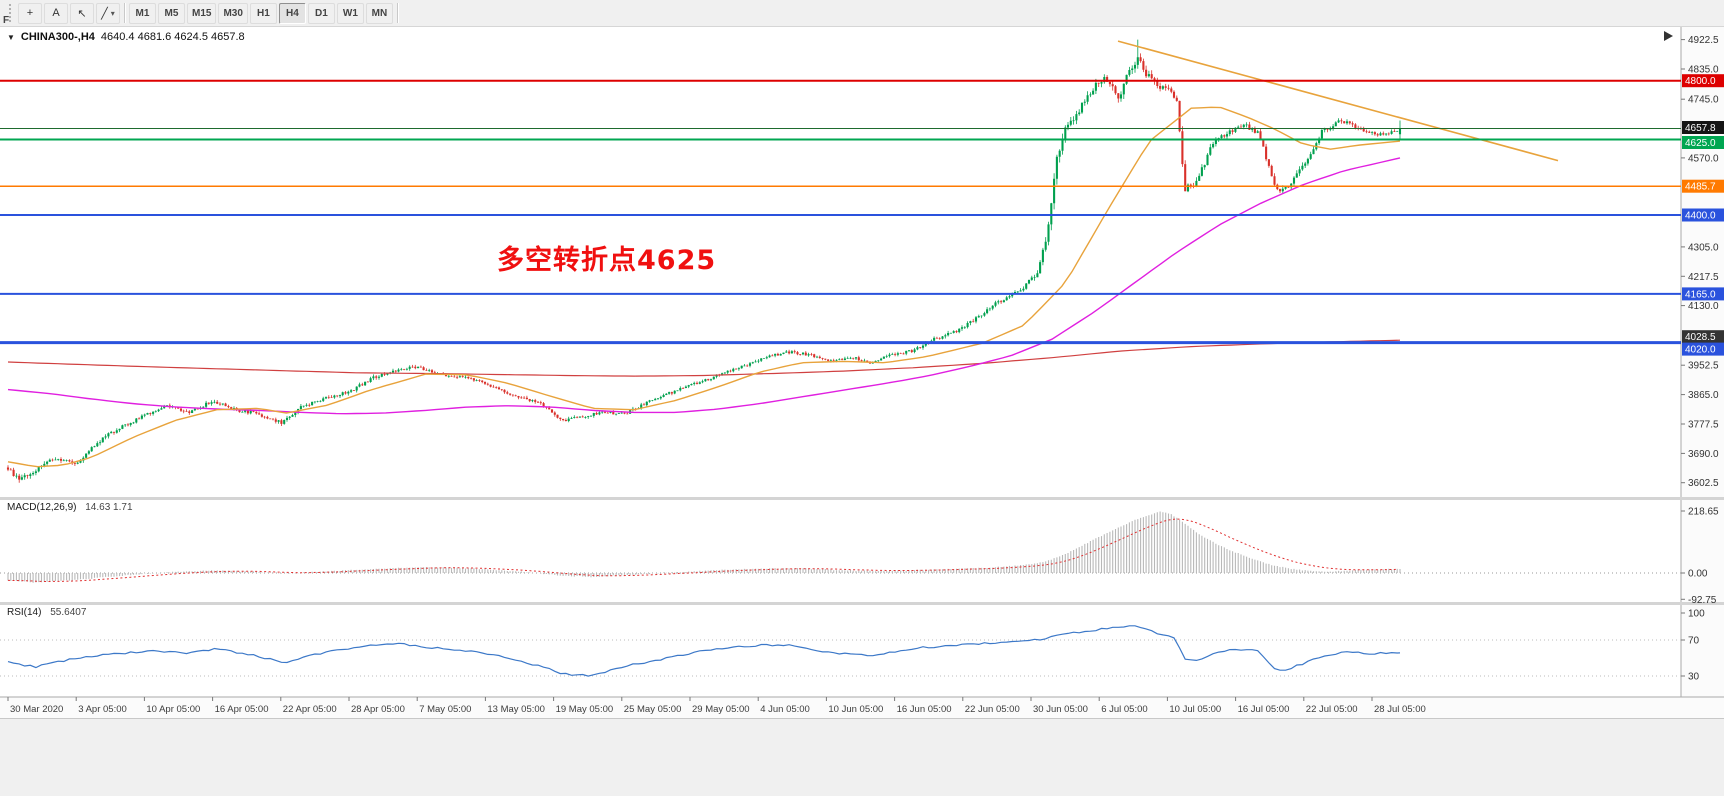  What do you see at coordinates (292, 13) in the screenshot?
I see `timeframe-button-h4: H4` at bounding box center [292, 13].